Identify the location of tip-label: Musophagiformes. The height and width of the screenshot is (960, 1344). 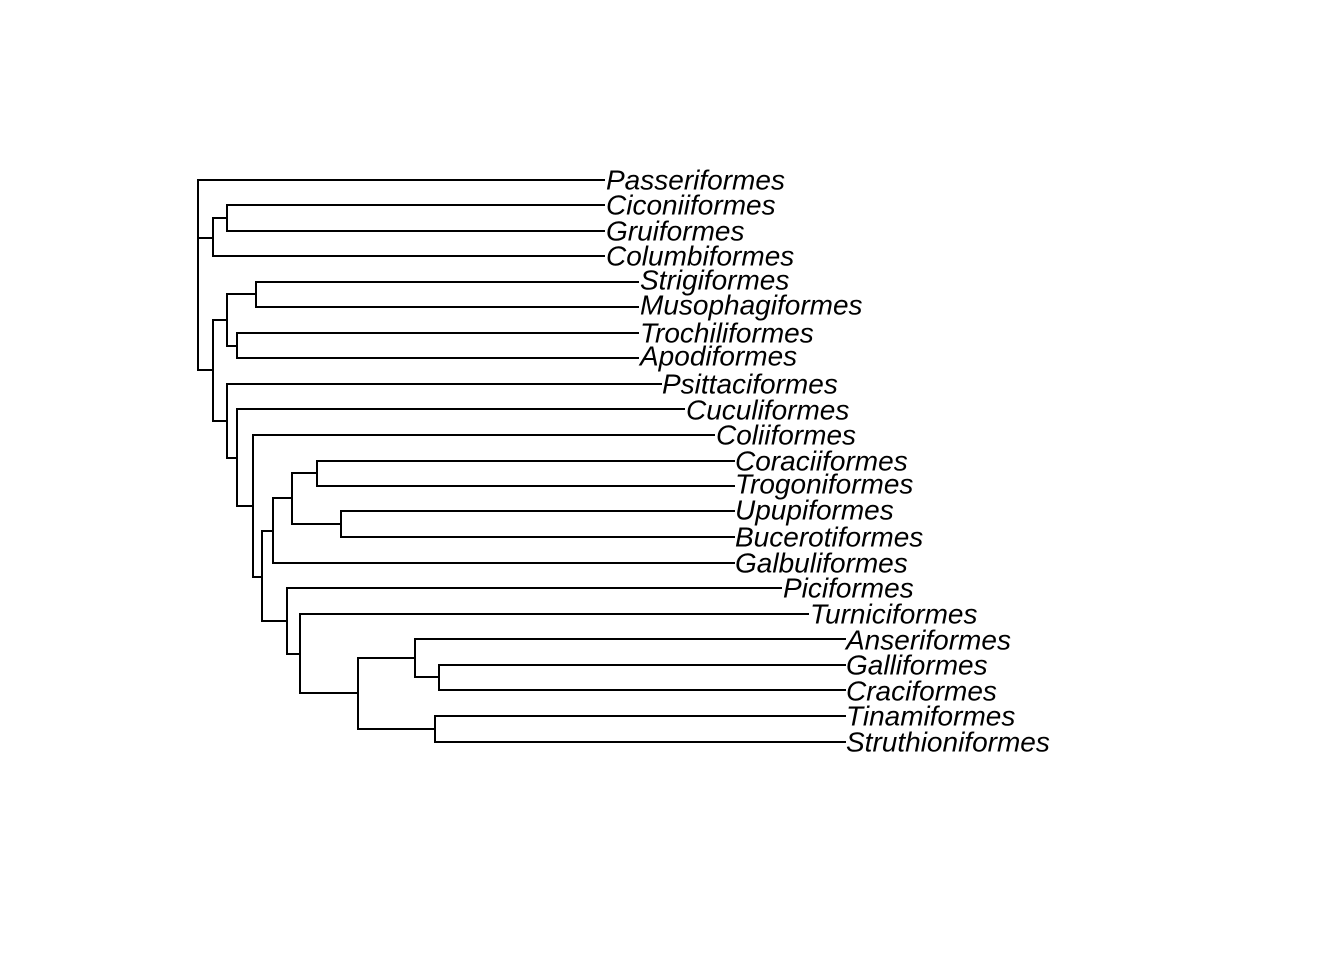
(751, 304).